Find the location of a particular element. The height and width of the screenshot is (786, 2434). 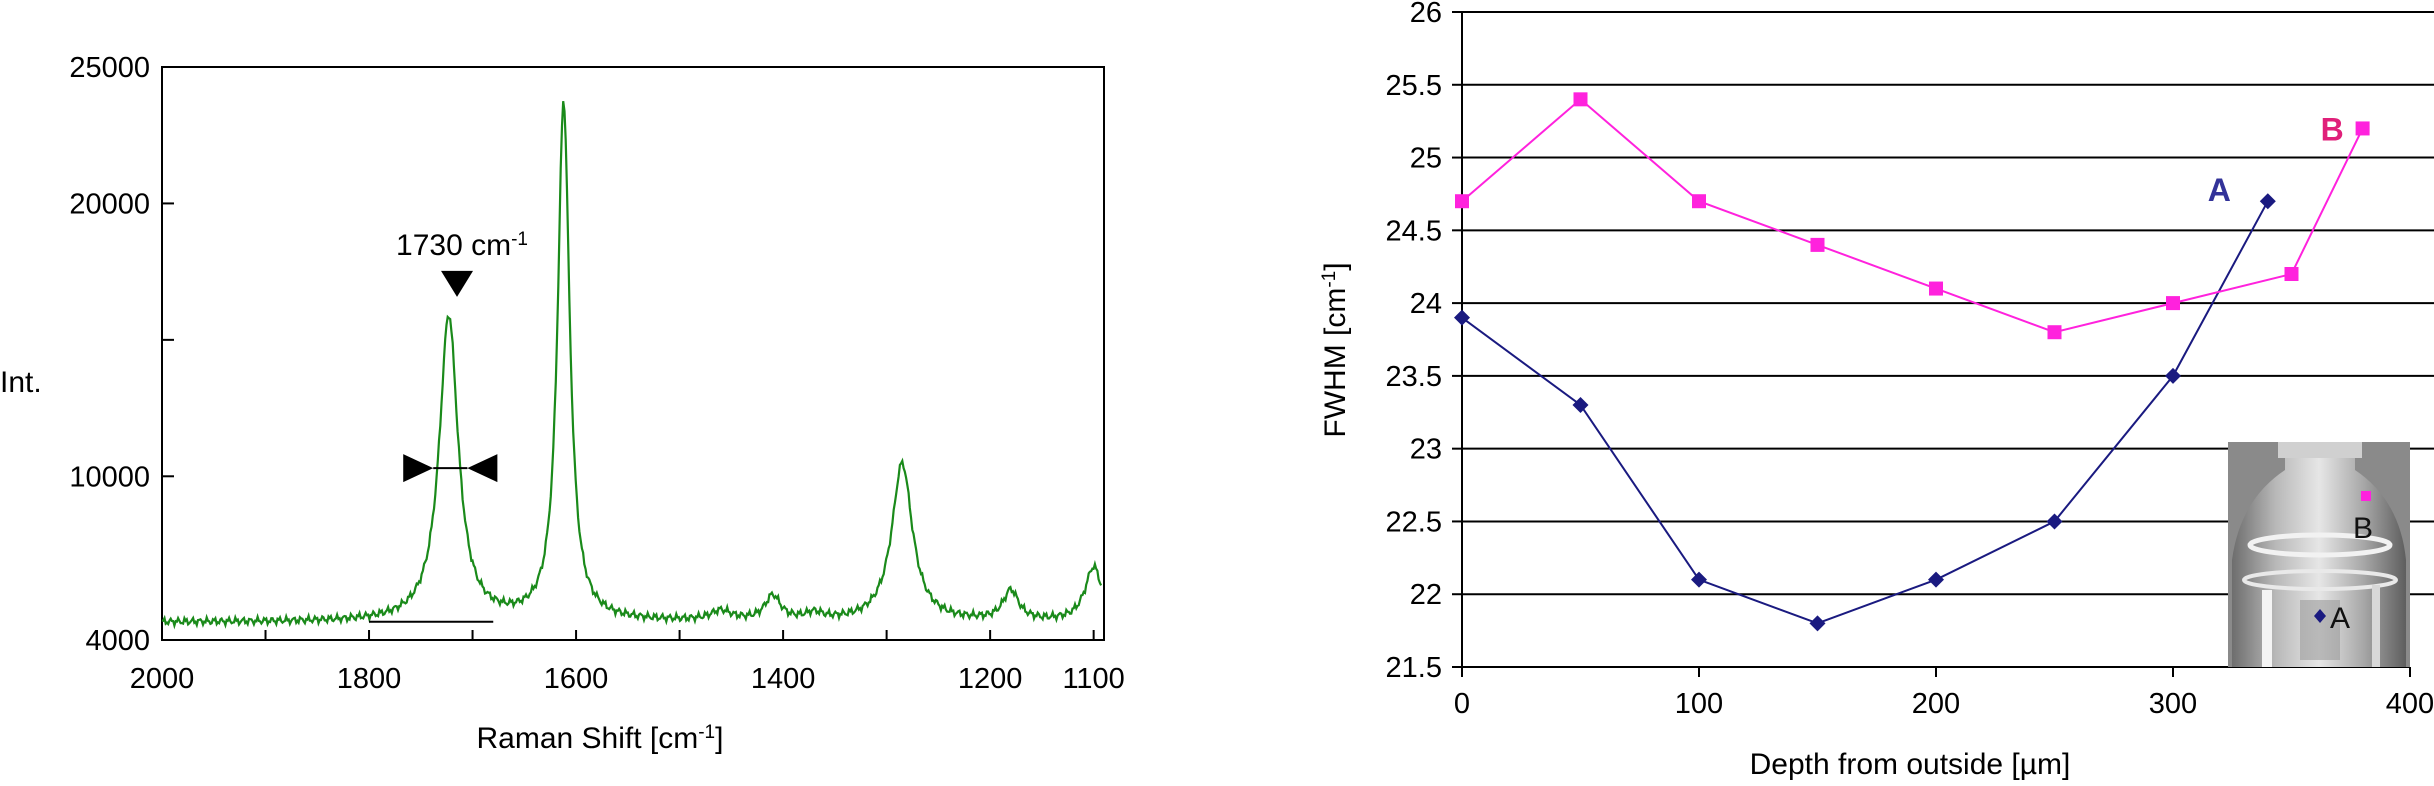

fwhm-y-ticks: 21.5 22 22.5 23 23.5 24 24.5 25 25.5 26 is located at coordinates (1424, 342).